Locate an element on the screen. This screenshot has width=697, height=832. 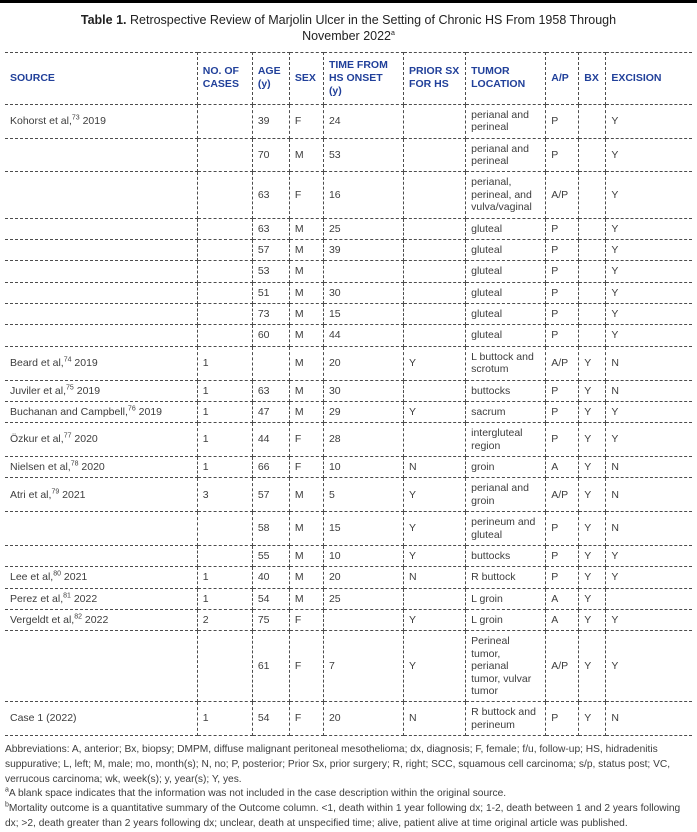
cell-ap: A is located at coordinates (562, 467).